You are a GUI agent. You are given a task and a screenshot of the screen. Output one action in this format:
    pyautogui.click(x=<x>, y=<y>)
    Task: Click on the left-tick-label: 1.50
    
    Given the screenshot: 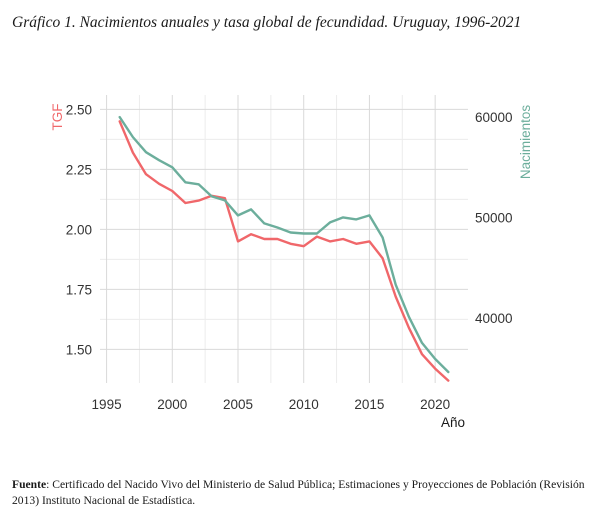 What is the action you would take?
    pyautogui.click(x=79, y=349)
    